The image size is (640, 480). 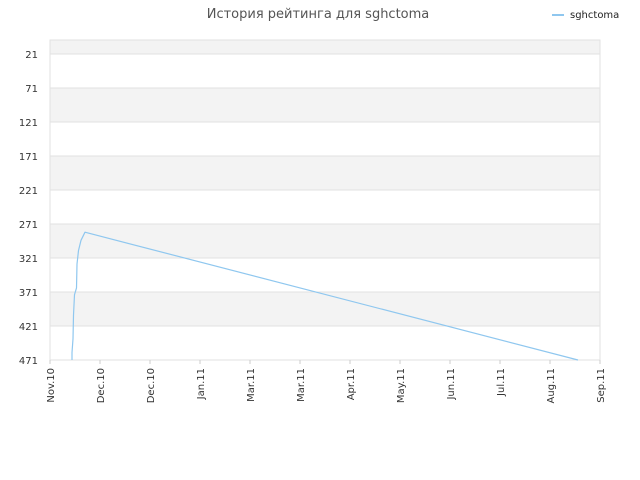 What do you see at coordinates (451, 384) in the screenshot?
I see `x-tick-label: Jun.11` at bounding box center [451, 384].